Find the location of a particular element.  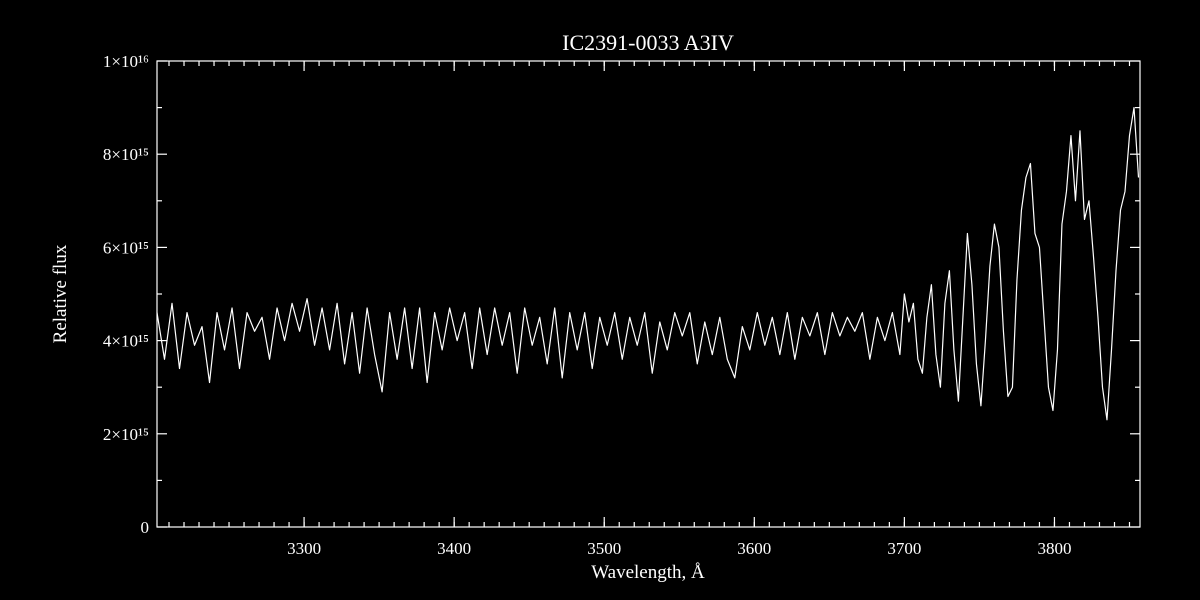

y-tick-label: 4×10¹⁵ is located at coordinates (126, 341).